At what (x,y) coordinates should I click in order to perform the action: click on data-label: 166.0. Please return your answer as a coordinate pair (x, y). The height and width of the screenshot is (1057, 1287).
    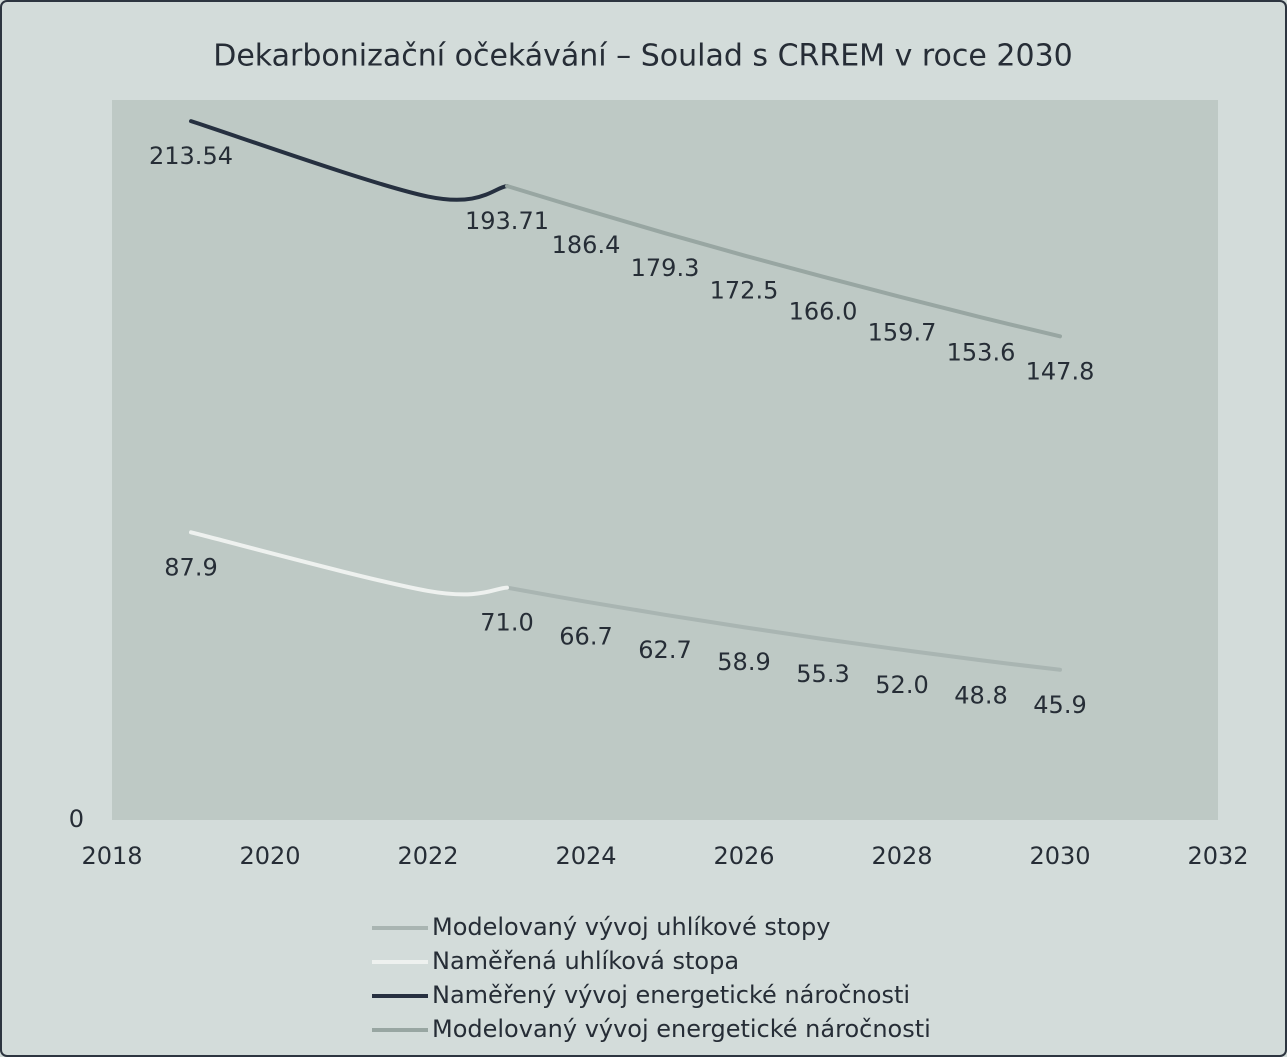
    Looking at the image, I should click on (823, 312).